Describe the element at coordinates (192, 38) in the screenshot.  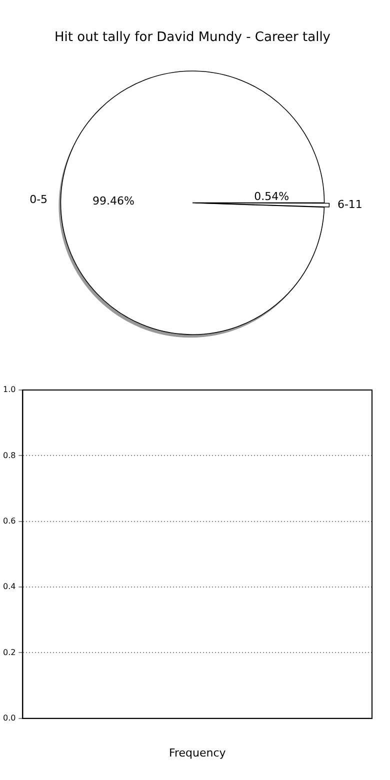
I see `chart-title: Hit out tally for David Mundy - Career tally` at that location.